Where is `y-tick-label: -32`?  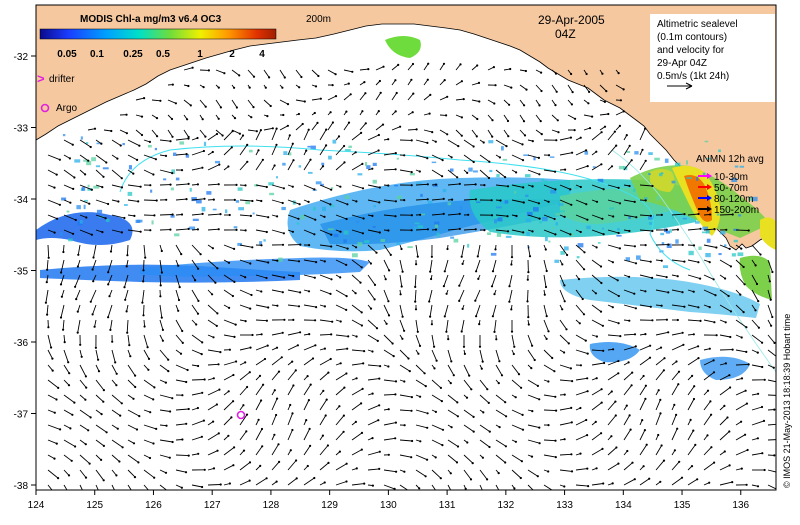 y-tick-label: -32 is located at coordinates (21, 57).